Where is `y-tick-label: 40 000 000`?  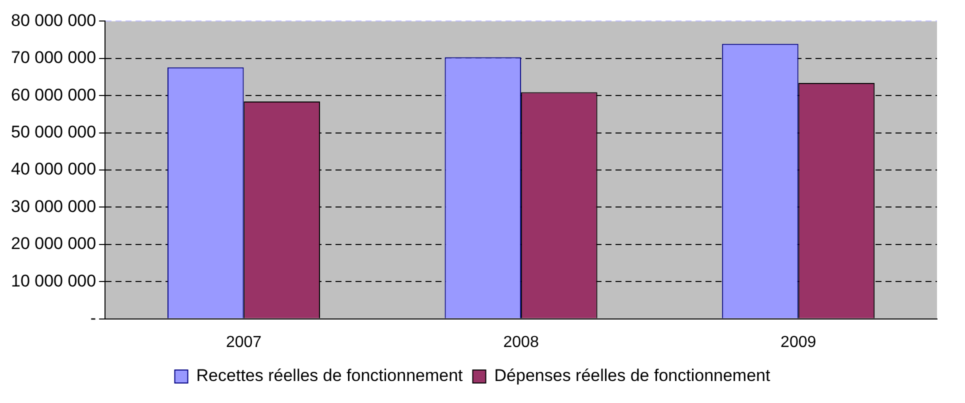 y-tick-label: 40 000 000 is located at coordinates (53, 169).